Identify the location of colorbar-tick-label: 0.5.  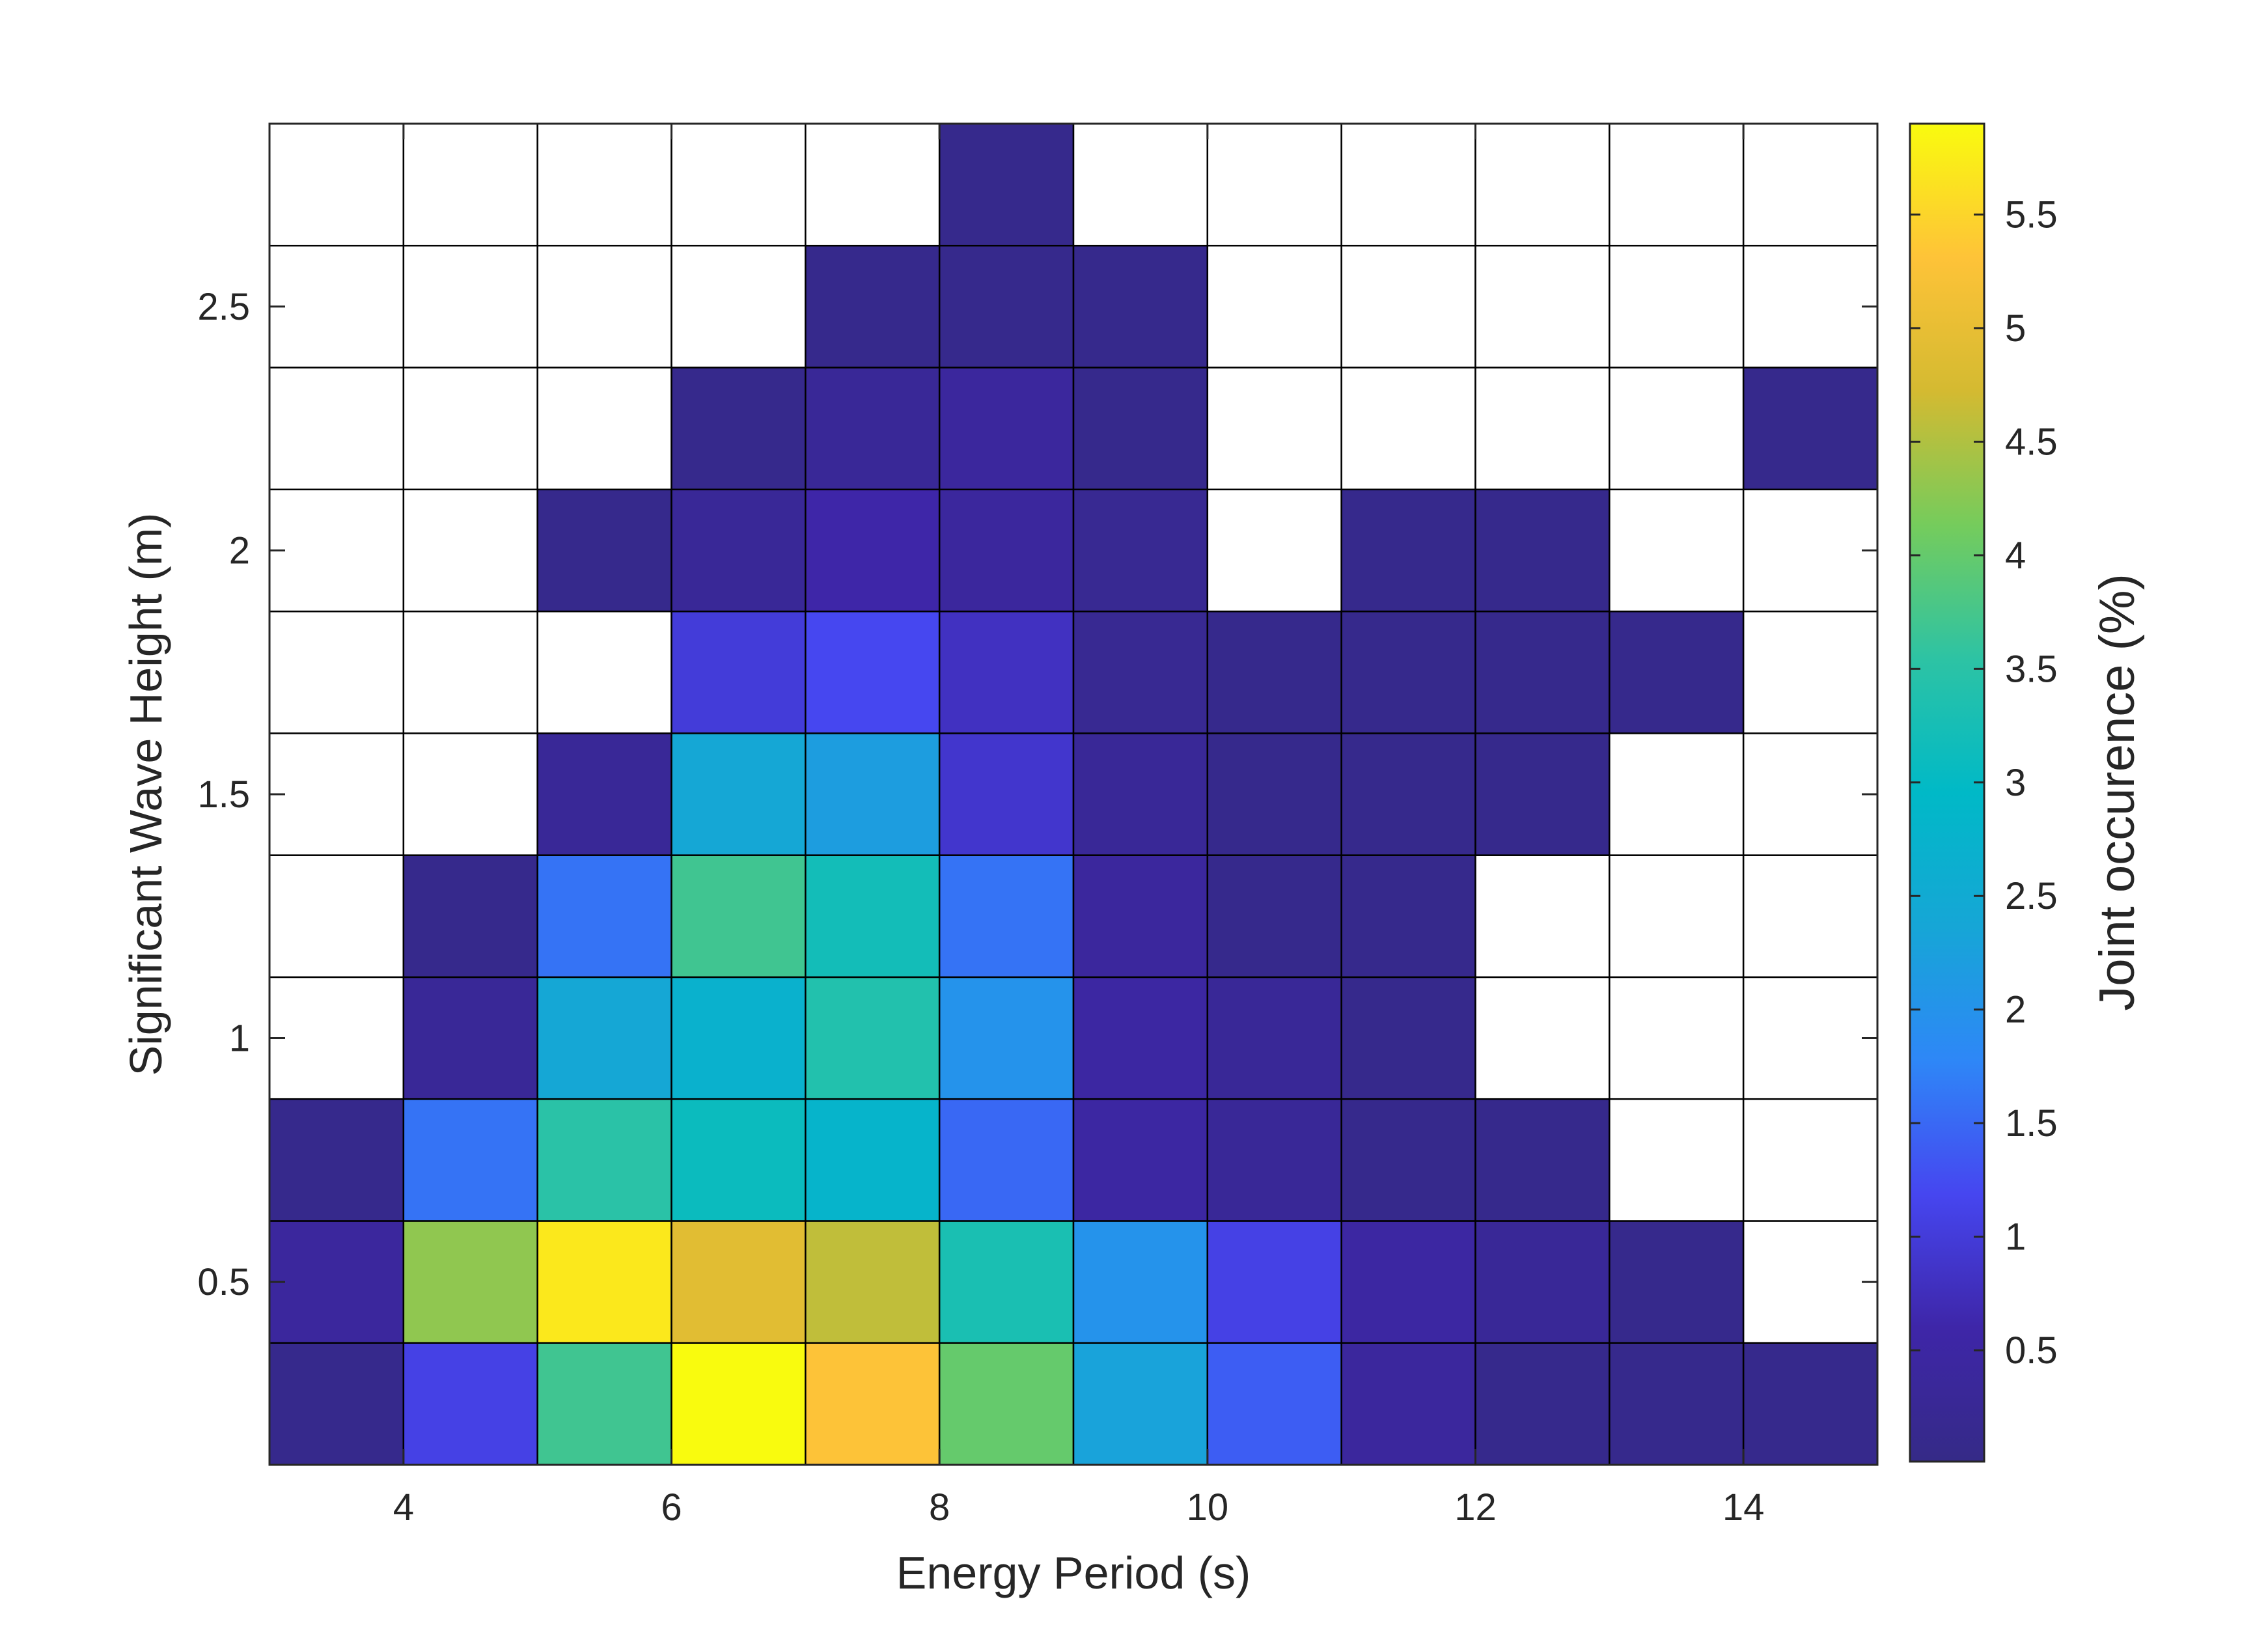
(2031, 1350).